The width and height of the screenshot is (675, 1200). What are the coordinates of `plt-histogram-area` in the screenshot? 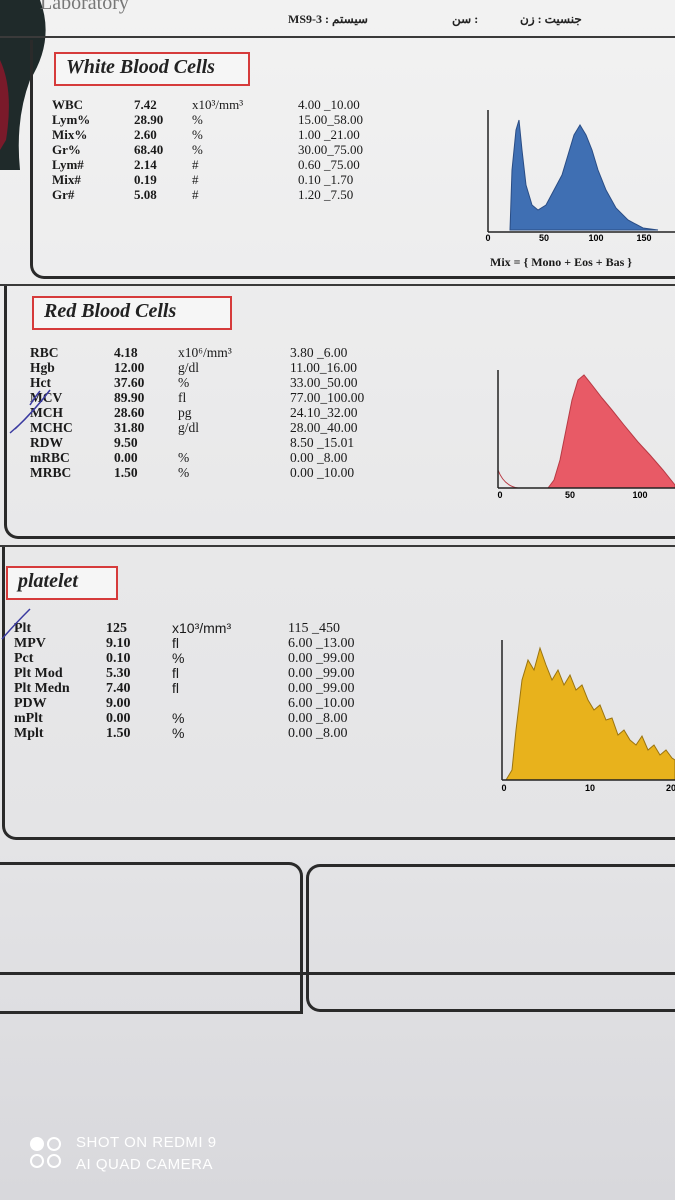 It's located at (590, 713).